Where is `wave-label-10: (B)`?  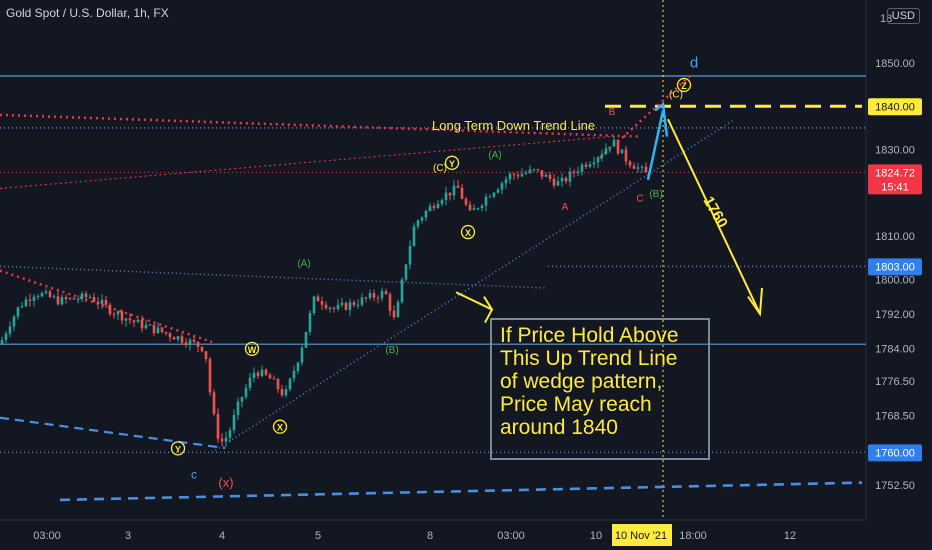 wave-label-10: (B) is located at coordinates (655, 194).